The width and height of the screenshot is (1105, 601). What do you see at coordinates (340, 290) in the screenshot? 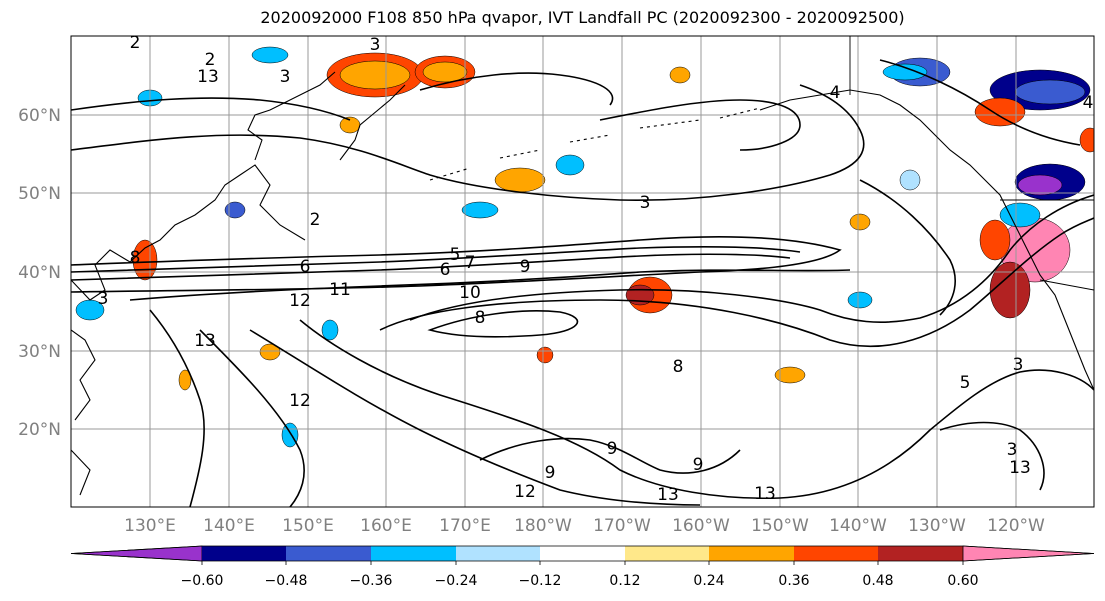
I see `contour-label: 11` at bounding box center [340, 290].